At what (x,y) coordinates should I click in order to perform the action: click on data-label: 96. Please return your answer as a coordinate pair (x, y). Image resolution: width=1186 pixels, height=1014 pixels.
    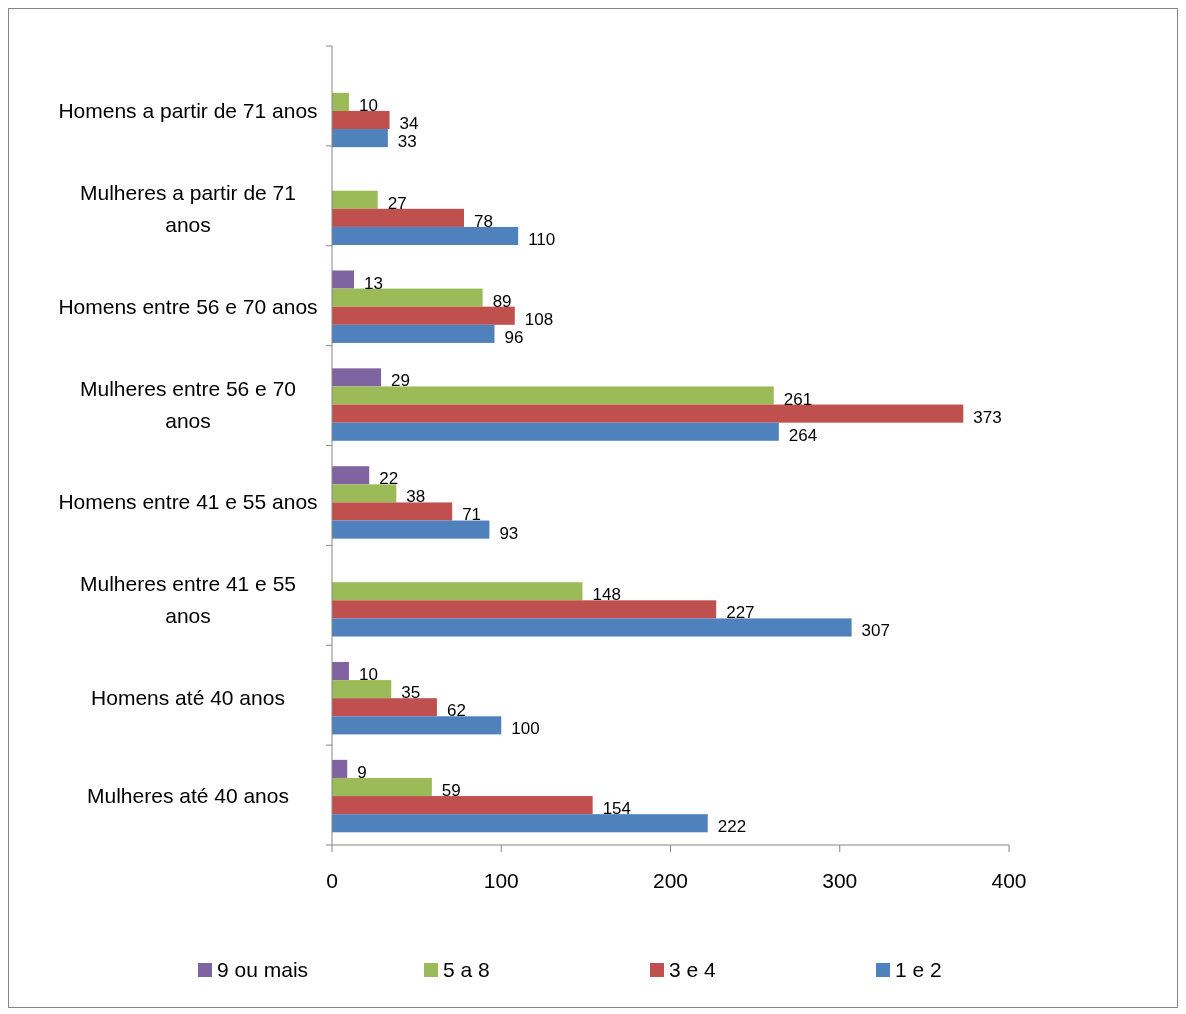
    Looking at the image, I should click on (514, 337).